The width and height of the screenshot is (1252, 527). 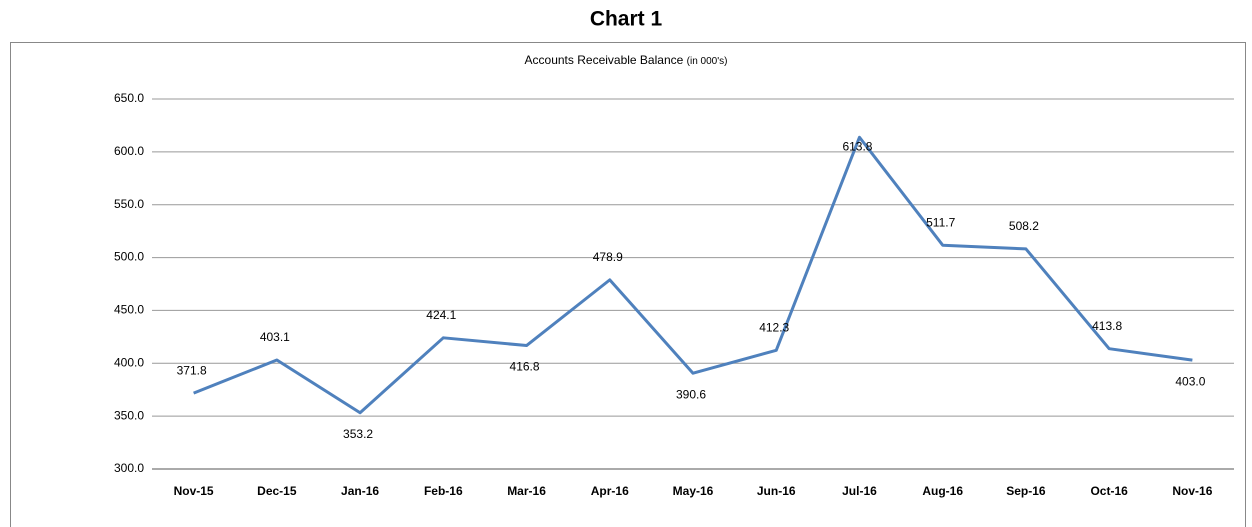 I want to click on data-label: 511.7, so click(x=940, y=222).